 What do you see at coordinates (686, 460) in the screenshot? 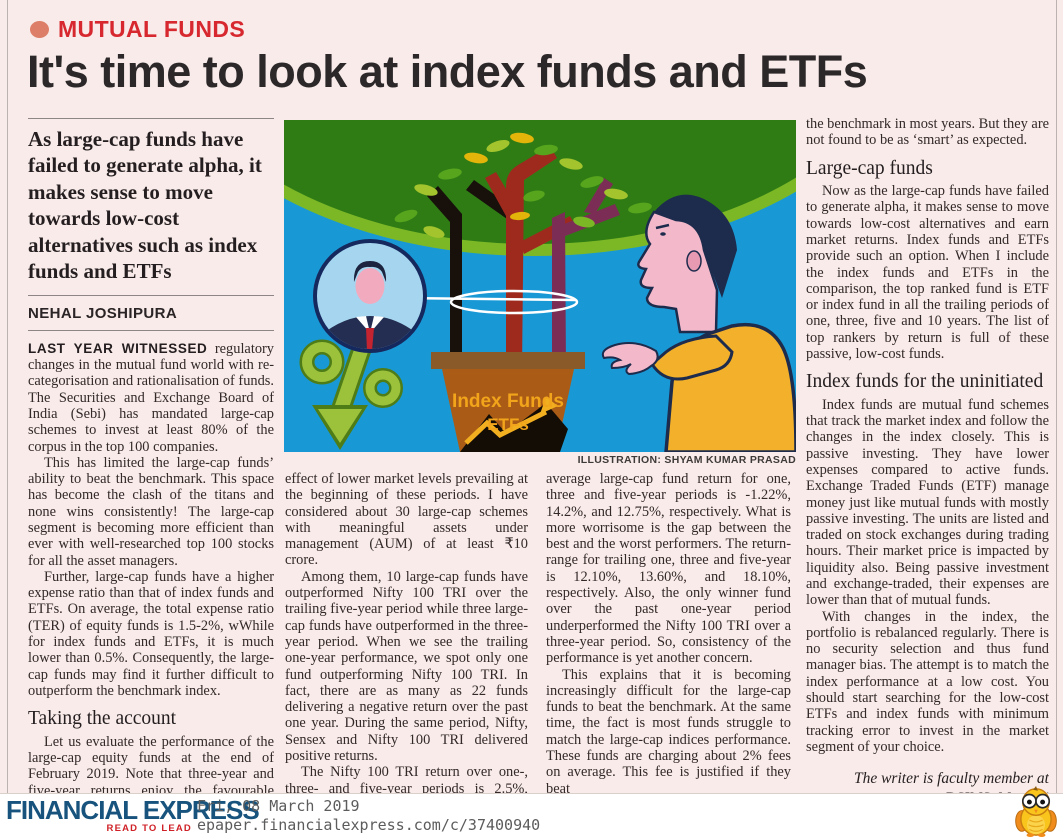
I see `illustration-credit: ILLUSTRATION: SHYAM KUMAR PRASAD` at bounding box center [686, 460].